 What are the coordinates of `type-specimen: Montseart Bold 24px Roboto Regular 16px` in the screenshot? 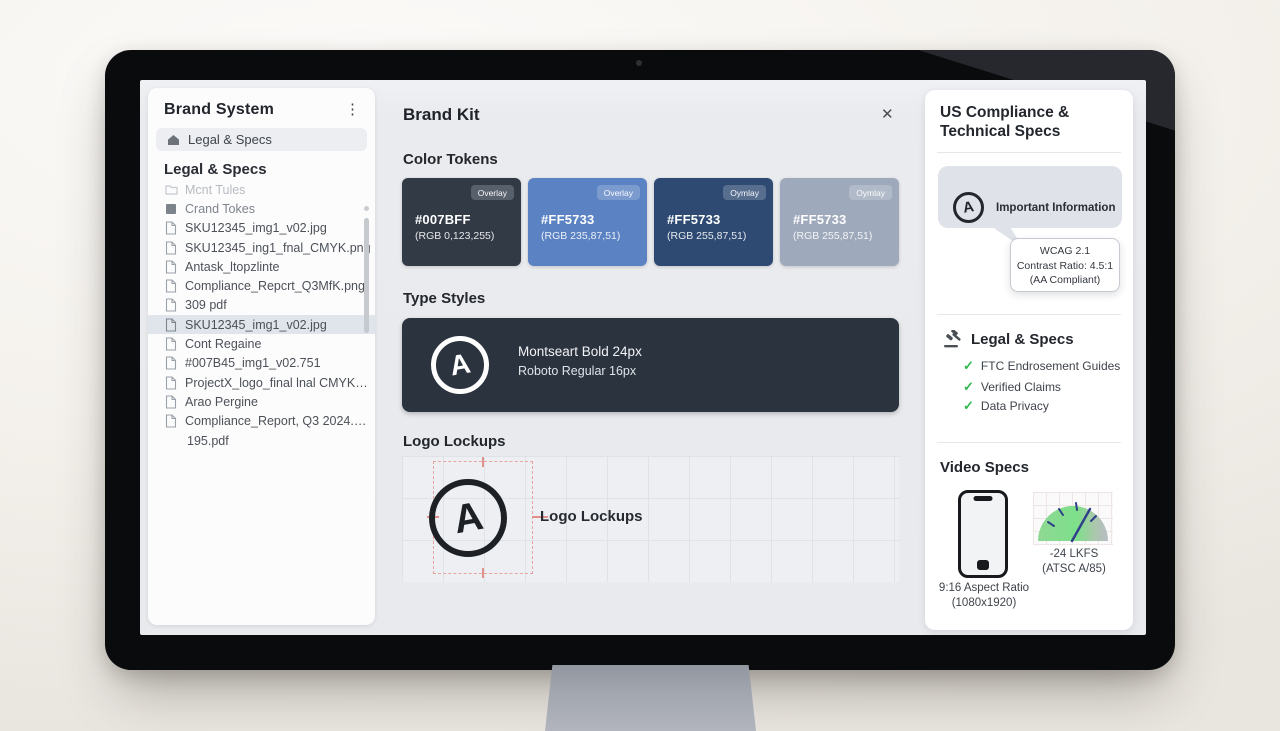 It's located at (580, 361).